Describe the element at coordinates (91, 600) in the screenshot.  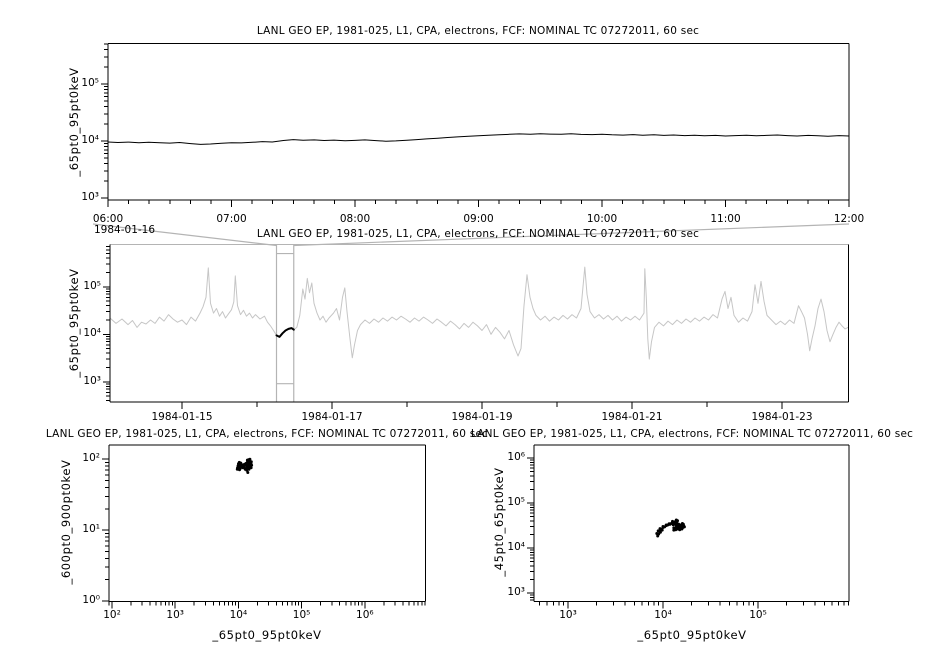
I see `y-tick-label: 10⁰` at that location.